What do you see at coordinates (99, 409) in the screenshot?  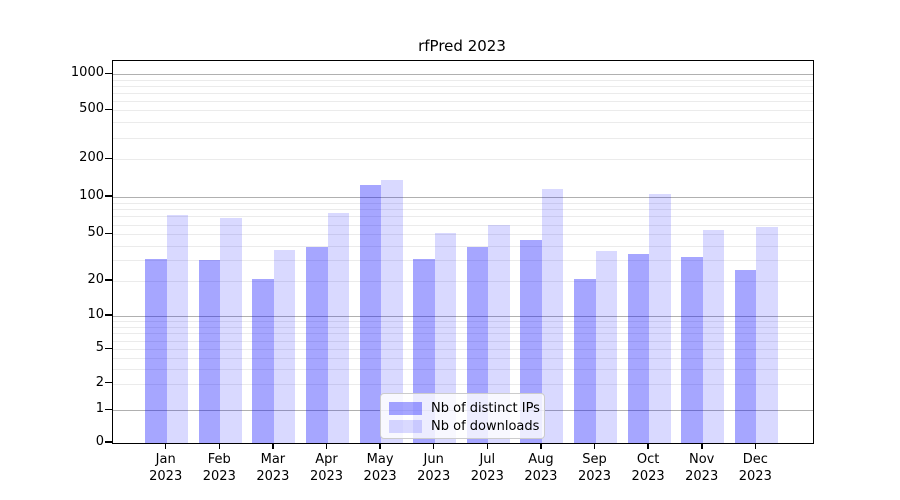 I see `y-tick-label-1: 1` at bounding box center [99, 409].